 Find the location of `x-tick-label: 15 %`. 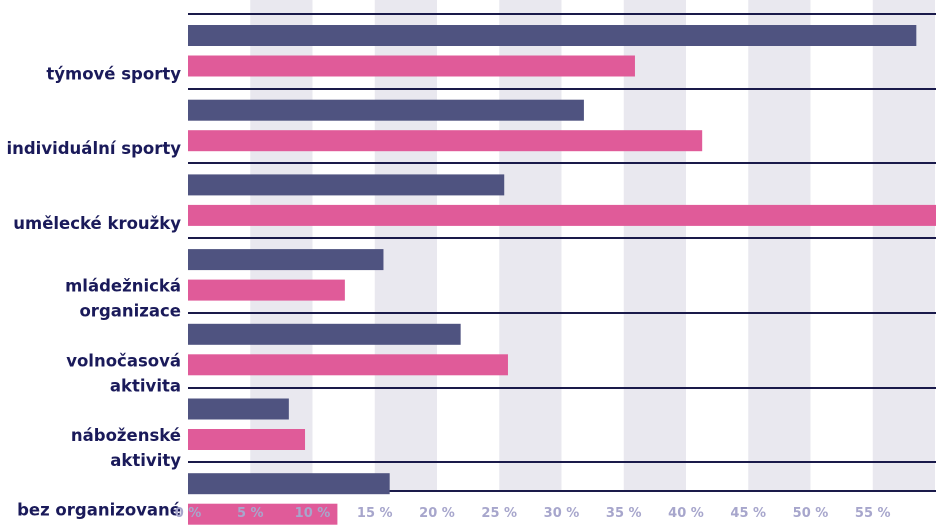

x-tick-label: 15 % is located at coordinates (375, 513).